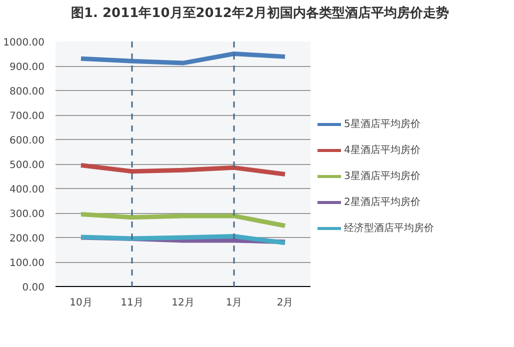  I want to click on x-tick-label: 1月, so click(234, 303).